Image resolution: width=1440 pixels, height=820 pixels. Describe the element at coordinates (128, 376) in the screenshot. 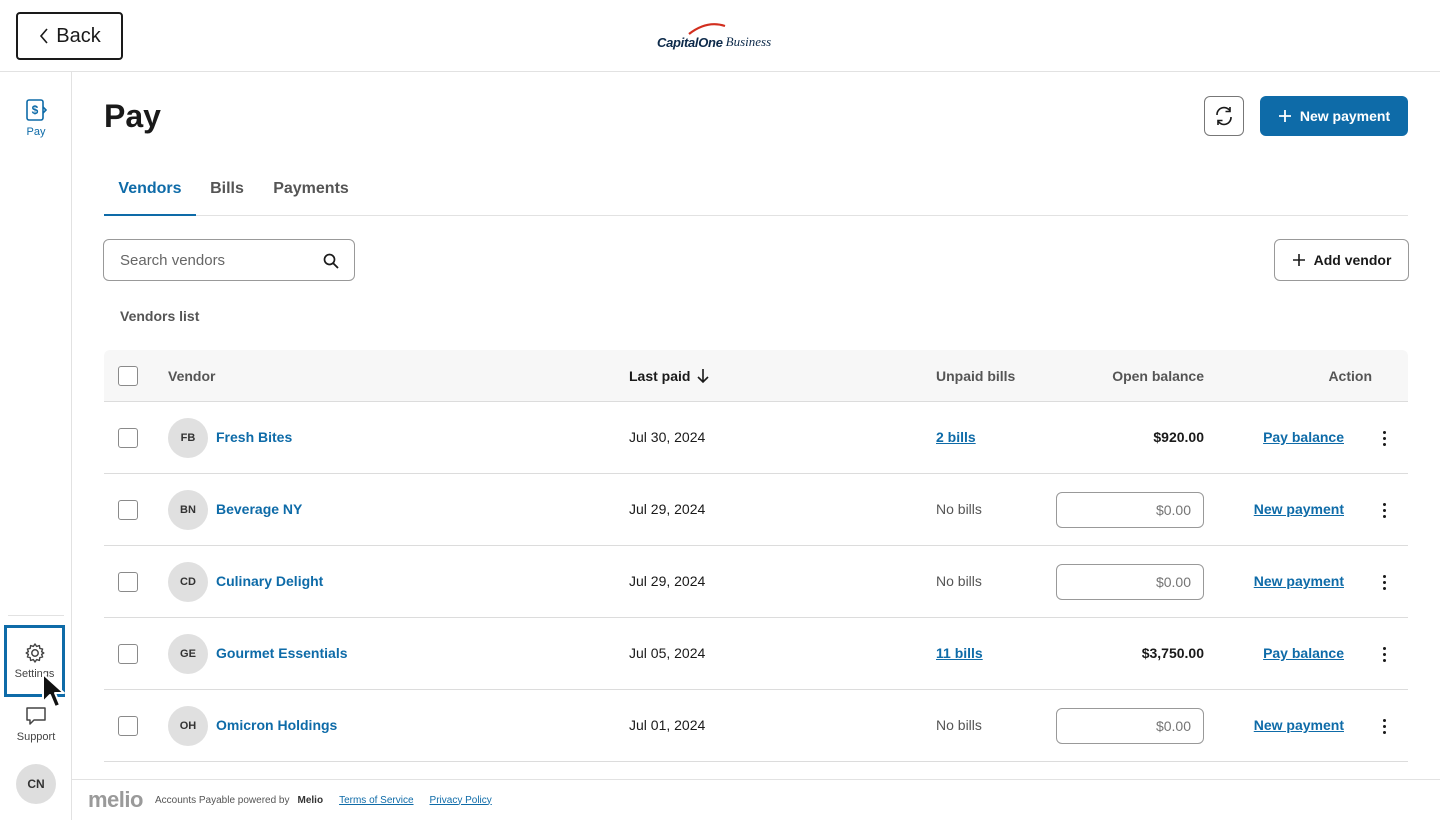

I see `select-all-checkbox` at that location.